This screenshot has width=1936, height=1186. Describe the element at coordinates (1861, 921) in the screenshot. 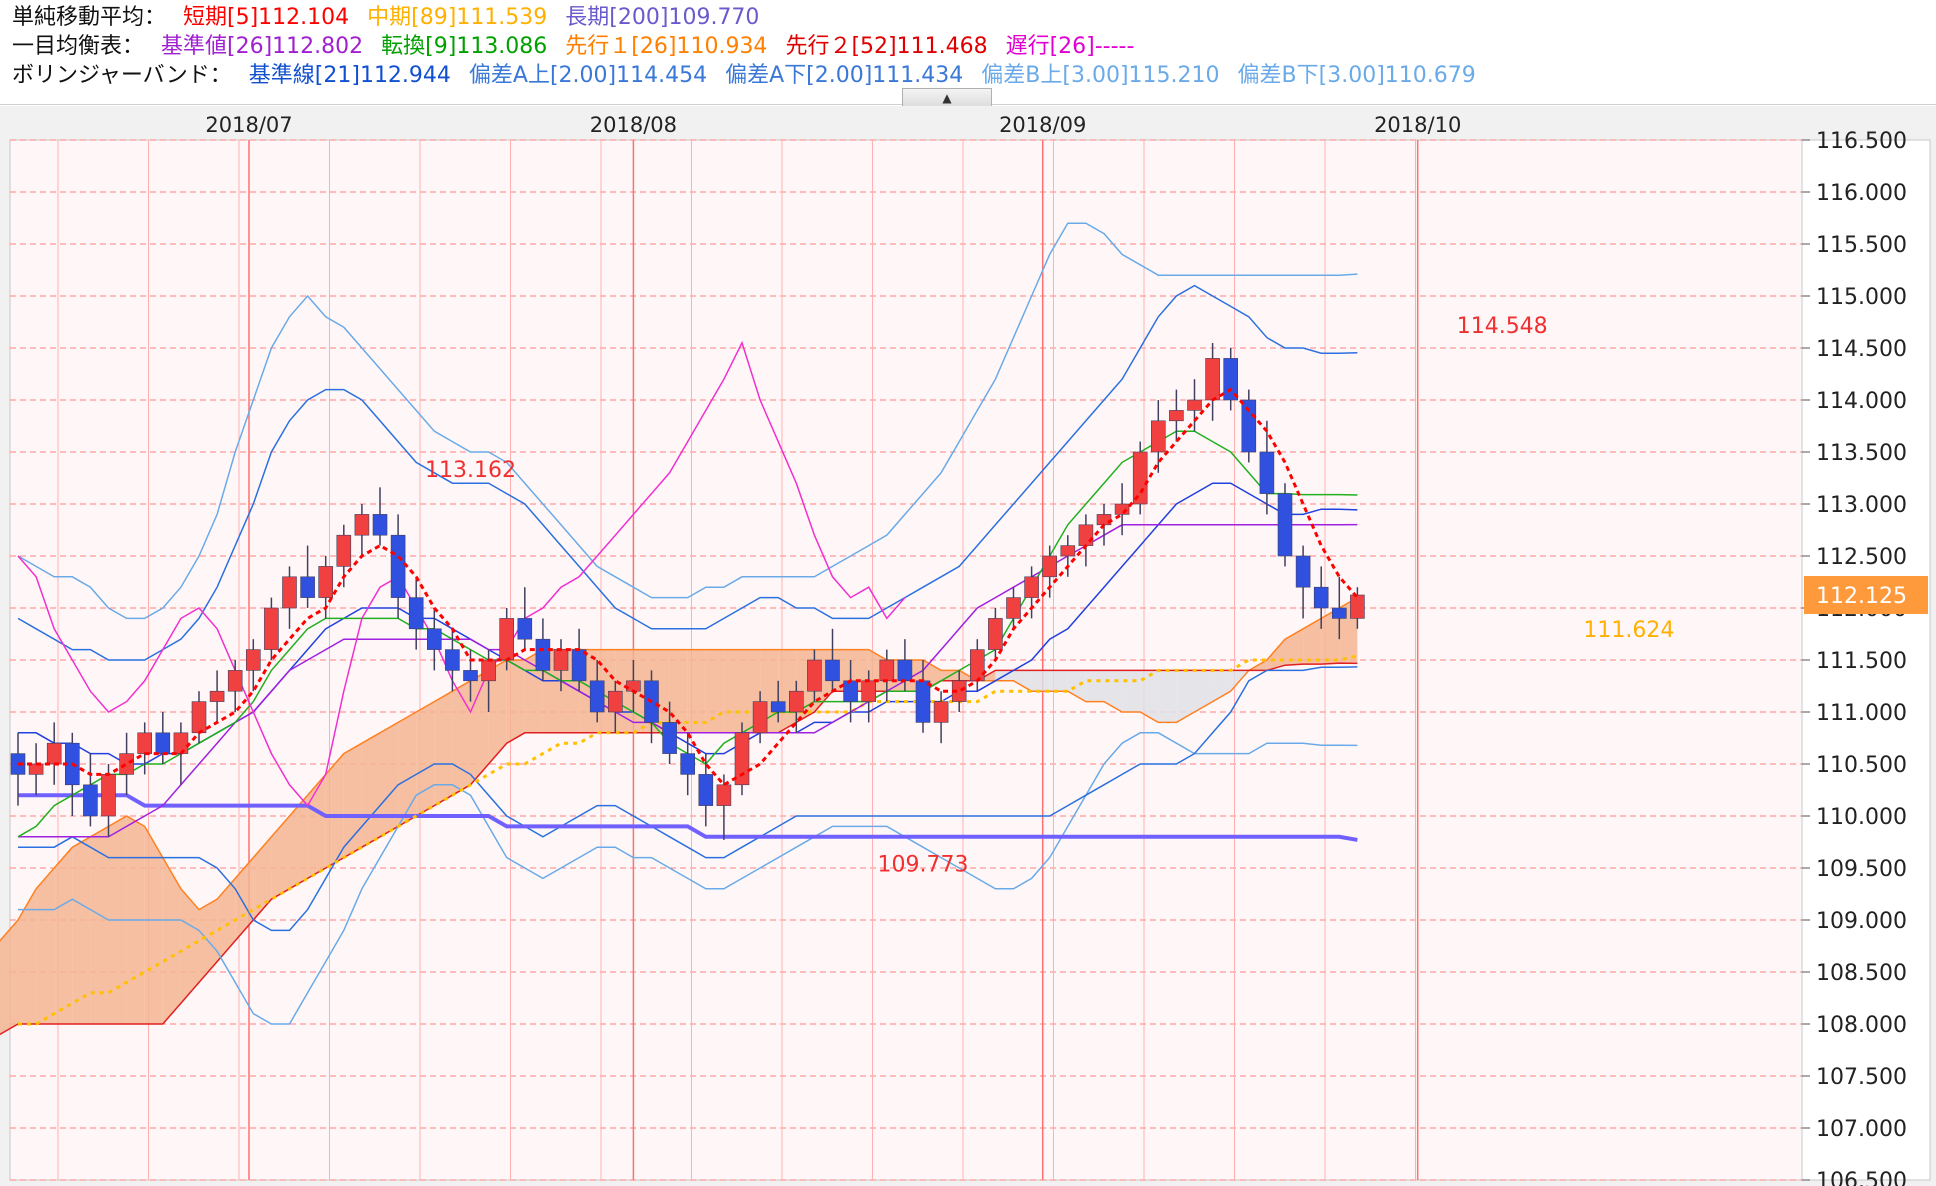

I see `price-tick-label: 109.000` at that location.